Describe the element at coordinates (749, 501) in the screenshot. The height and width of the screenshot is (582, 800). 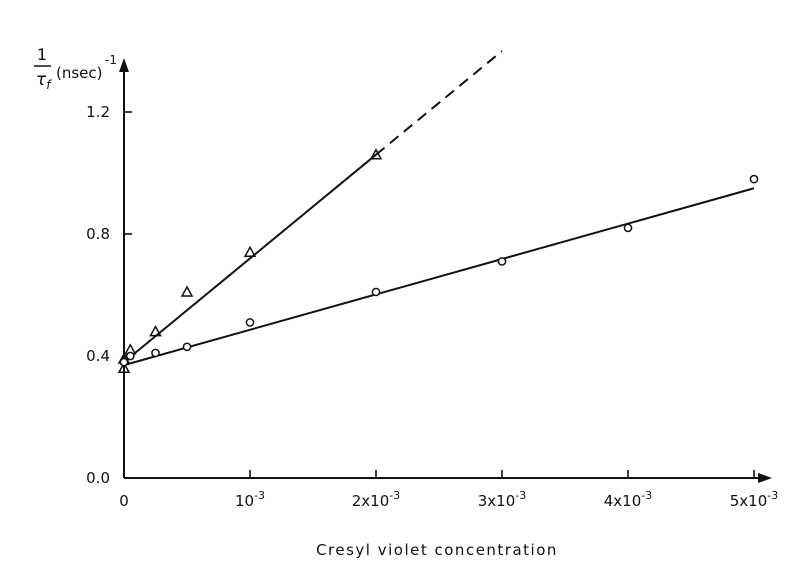
I see `x-tick-label-base: 5x10` at that location.